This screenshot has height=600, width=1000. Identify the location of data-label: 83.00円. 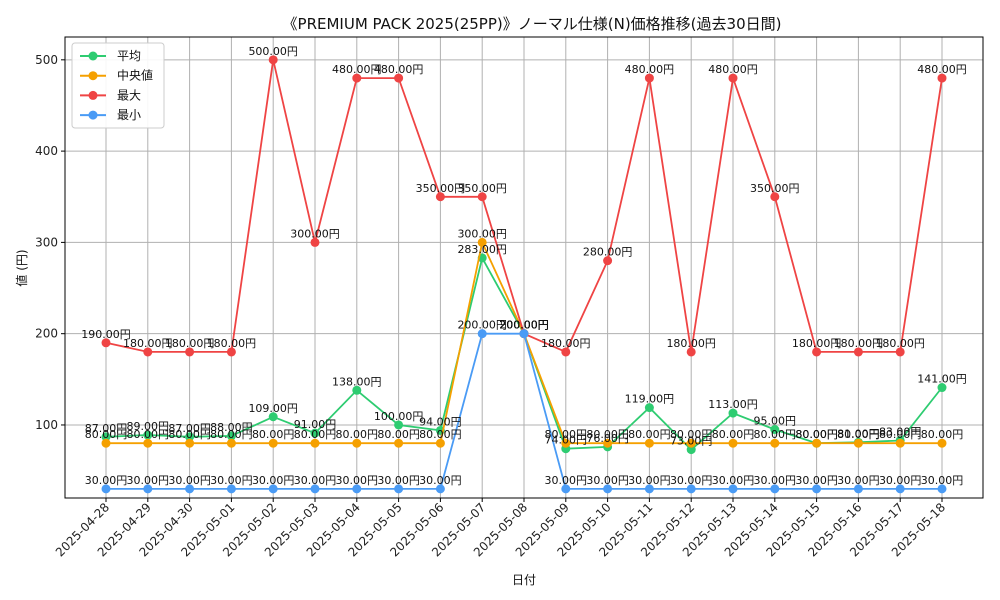
(900, 431).